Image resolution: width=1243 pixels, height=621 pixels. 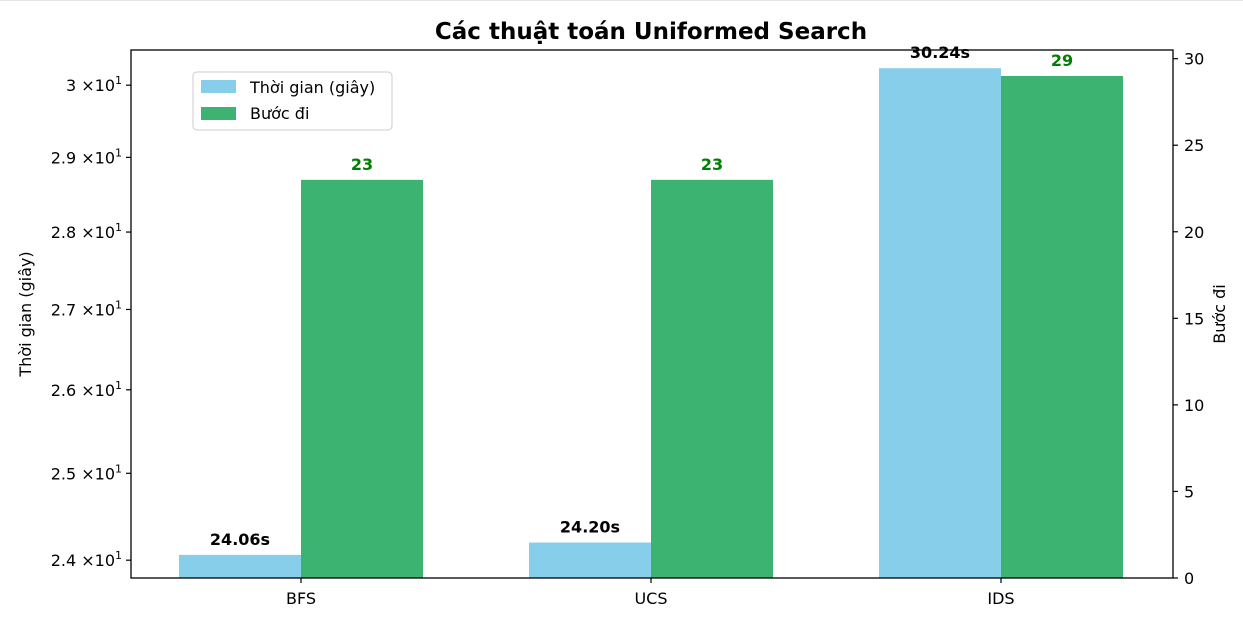 I want to click on left-tick-label: 2.9 ×10¹, so click(x=86, y=156).